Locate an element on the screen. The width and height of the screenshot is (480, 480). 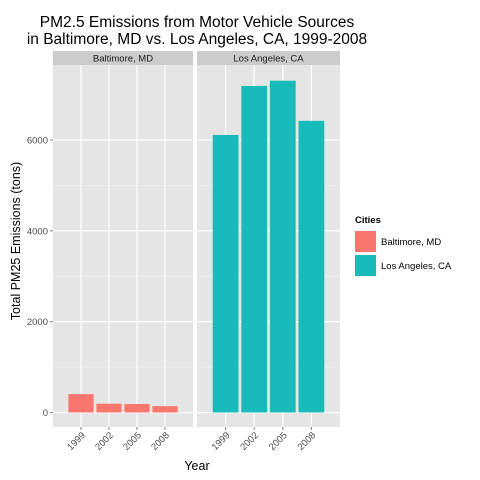
legend-title: Cities is located at coordinates (368, 220).